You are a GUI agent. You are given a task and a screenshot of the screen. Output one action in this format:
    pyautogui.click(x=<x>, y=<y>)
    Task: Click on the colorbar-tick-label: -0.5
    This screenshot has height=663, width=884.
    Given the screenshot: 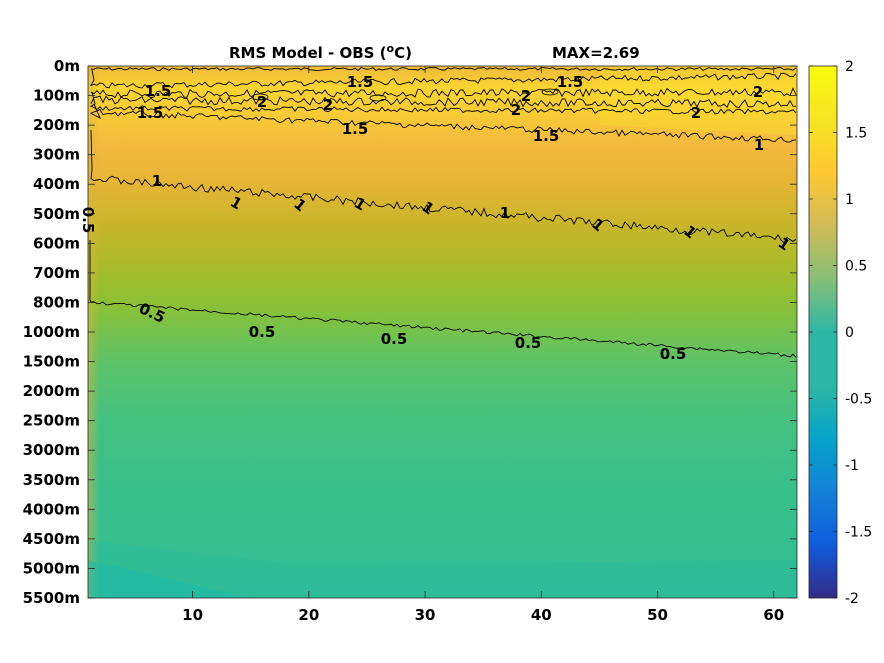 What is the action you would take?
    pyautogui.click(x=858, y=400)
    